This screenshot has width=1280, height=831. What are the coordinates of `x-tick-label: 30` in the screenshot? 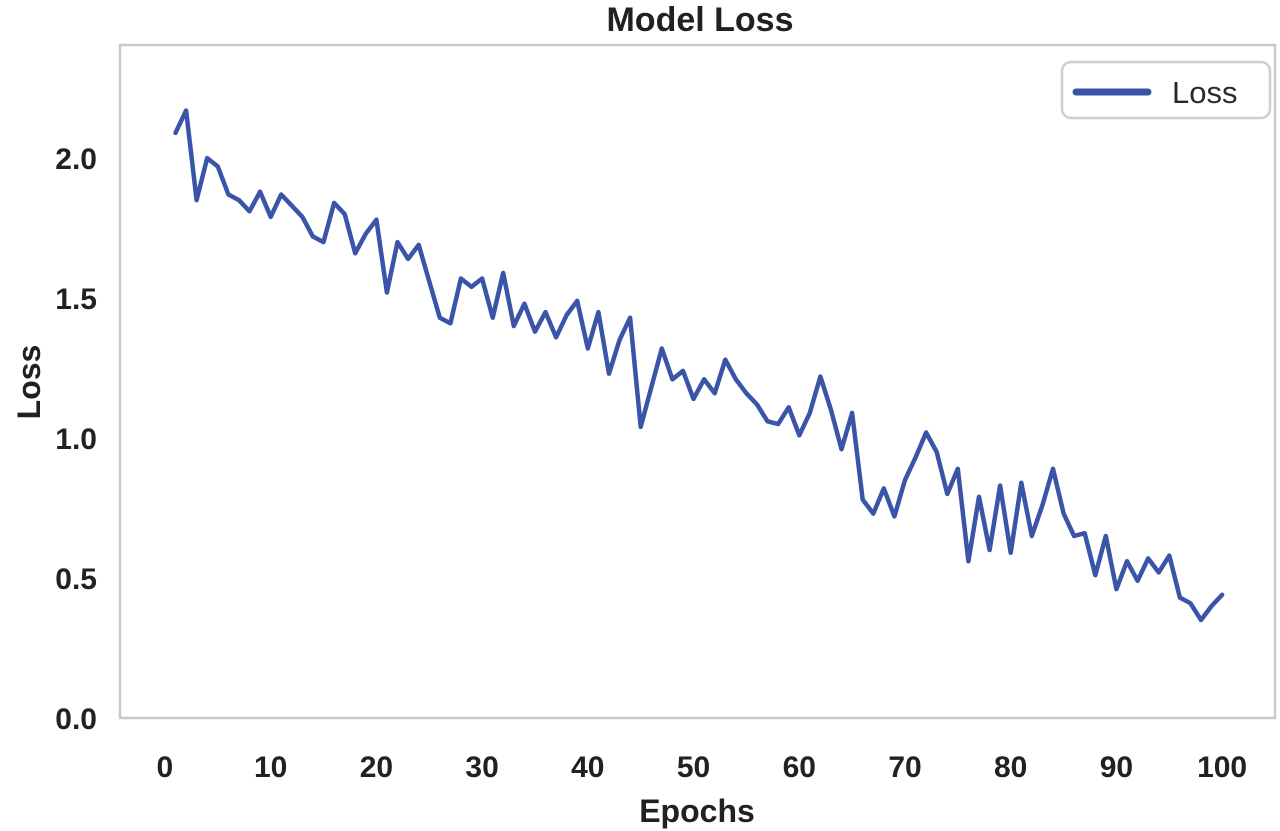 It's located at (481, 767).